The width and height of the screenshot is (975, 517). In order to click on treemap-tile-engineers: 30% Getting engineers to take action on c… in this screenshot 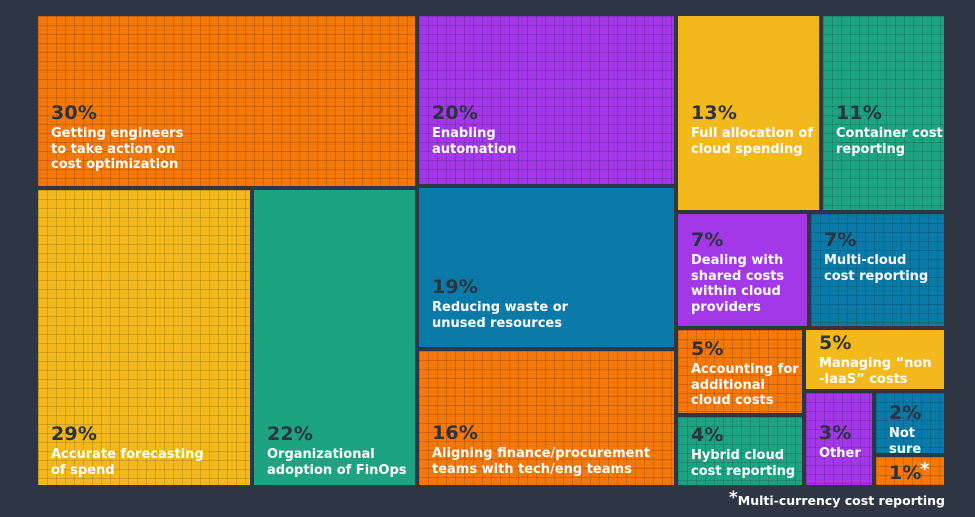, I will do `click(226, 101)`.